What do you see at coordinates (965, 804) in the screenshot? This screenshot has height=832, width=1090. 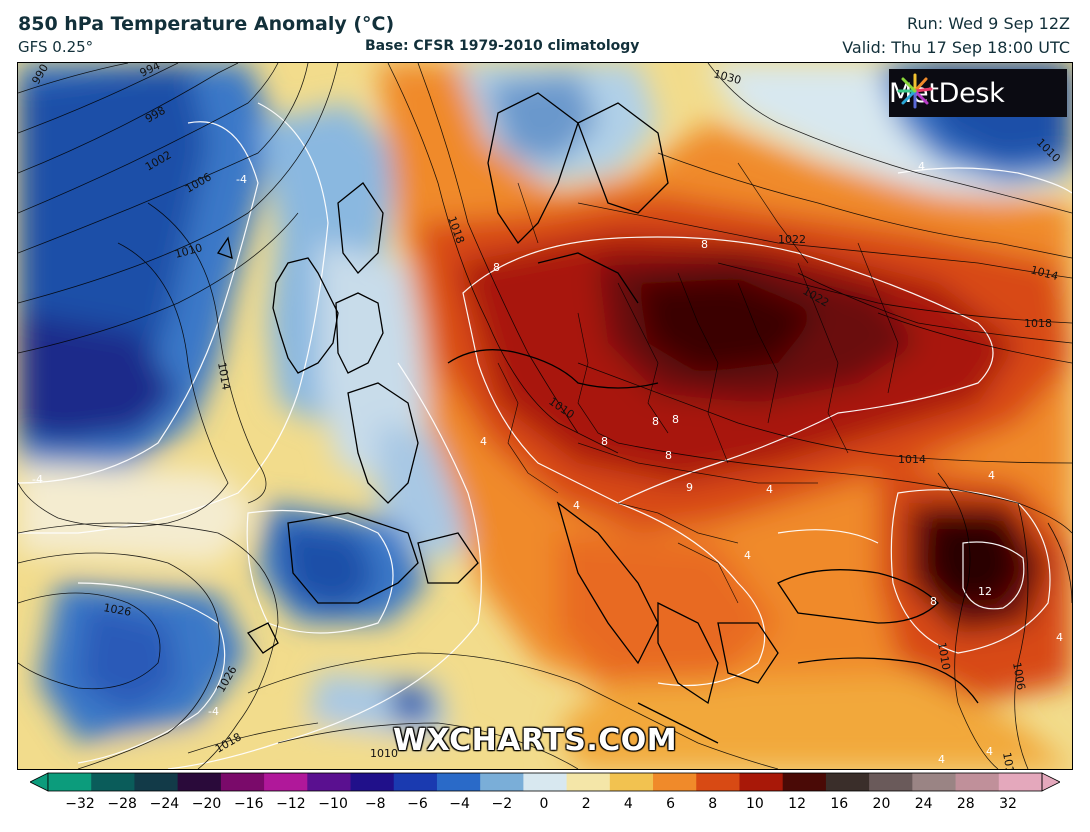 I see `colorbar-tick-label: 28` at bounding box center [965, 804].